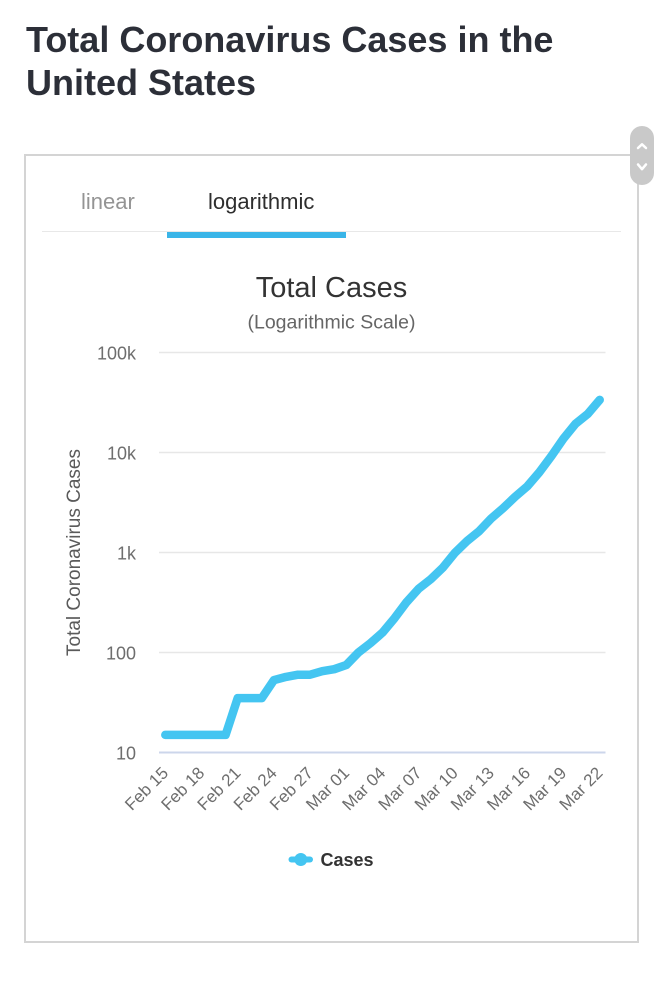  What do you see at coordinates (347, 860) in the screenshot?
I see `svg-text: Cases` at bounding box center [347, 860].